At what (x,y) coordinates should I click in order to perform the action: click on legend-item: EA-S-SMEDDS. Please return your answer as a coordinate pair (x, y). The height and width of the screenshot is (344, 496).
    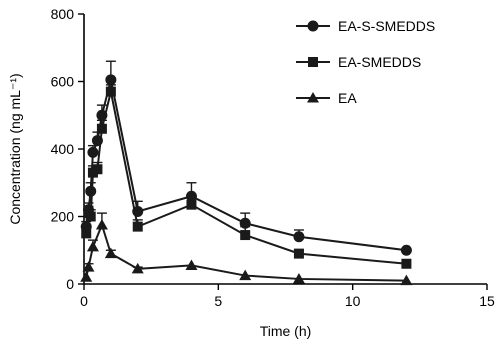
    Looking at the image, I should click on (365, 26).